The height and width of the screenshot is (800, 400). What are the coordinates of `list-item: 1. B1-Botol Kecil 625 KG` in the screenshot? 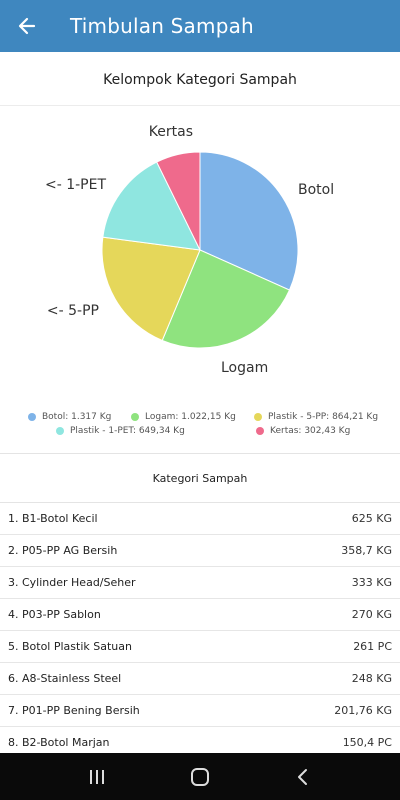 It's located at (200, 519).